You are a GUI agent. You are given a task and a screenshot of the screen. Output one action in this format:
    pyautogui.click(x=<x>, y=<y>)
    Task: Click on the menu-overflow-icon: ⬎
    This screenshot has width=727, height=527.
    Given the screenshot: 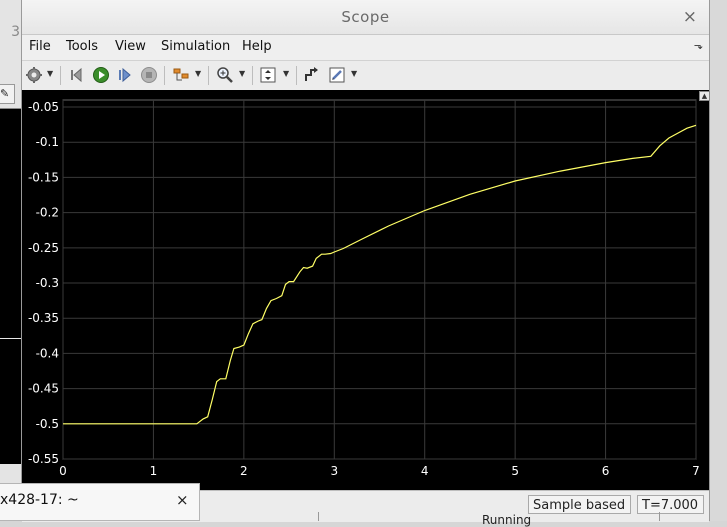 What is the action you would take?
    pyautogui.click(x=698, y=45)
    